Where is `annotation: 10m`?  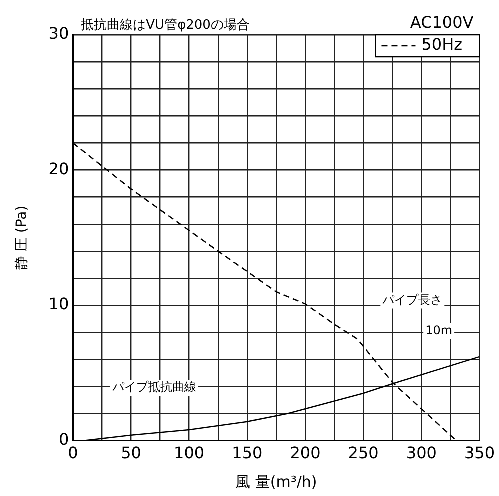
annotation: 10m is located at coordinates (439, 330).